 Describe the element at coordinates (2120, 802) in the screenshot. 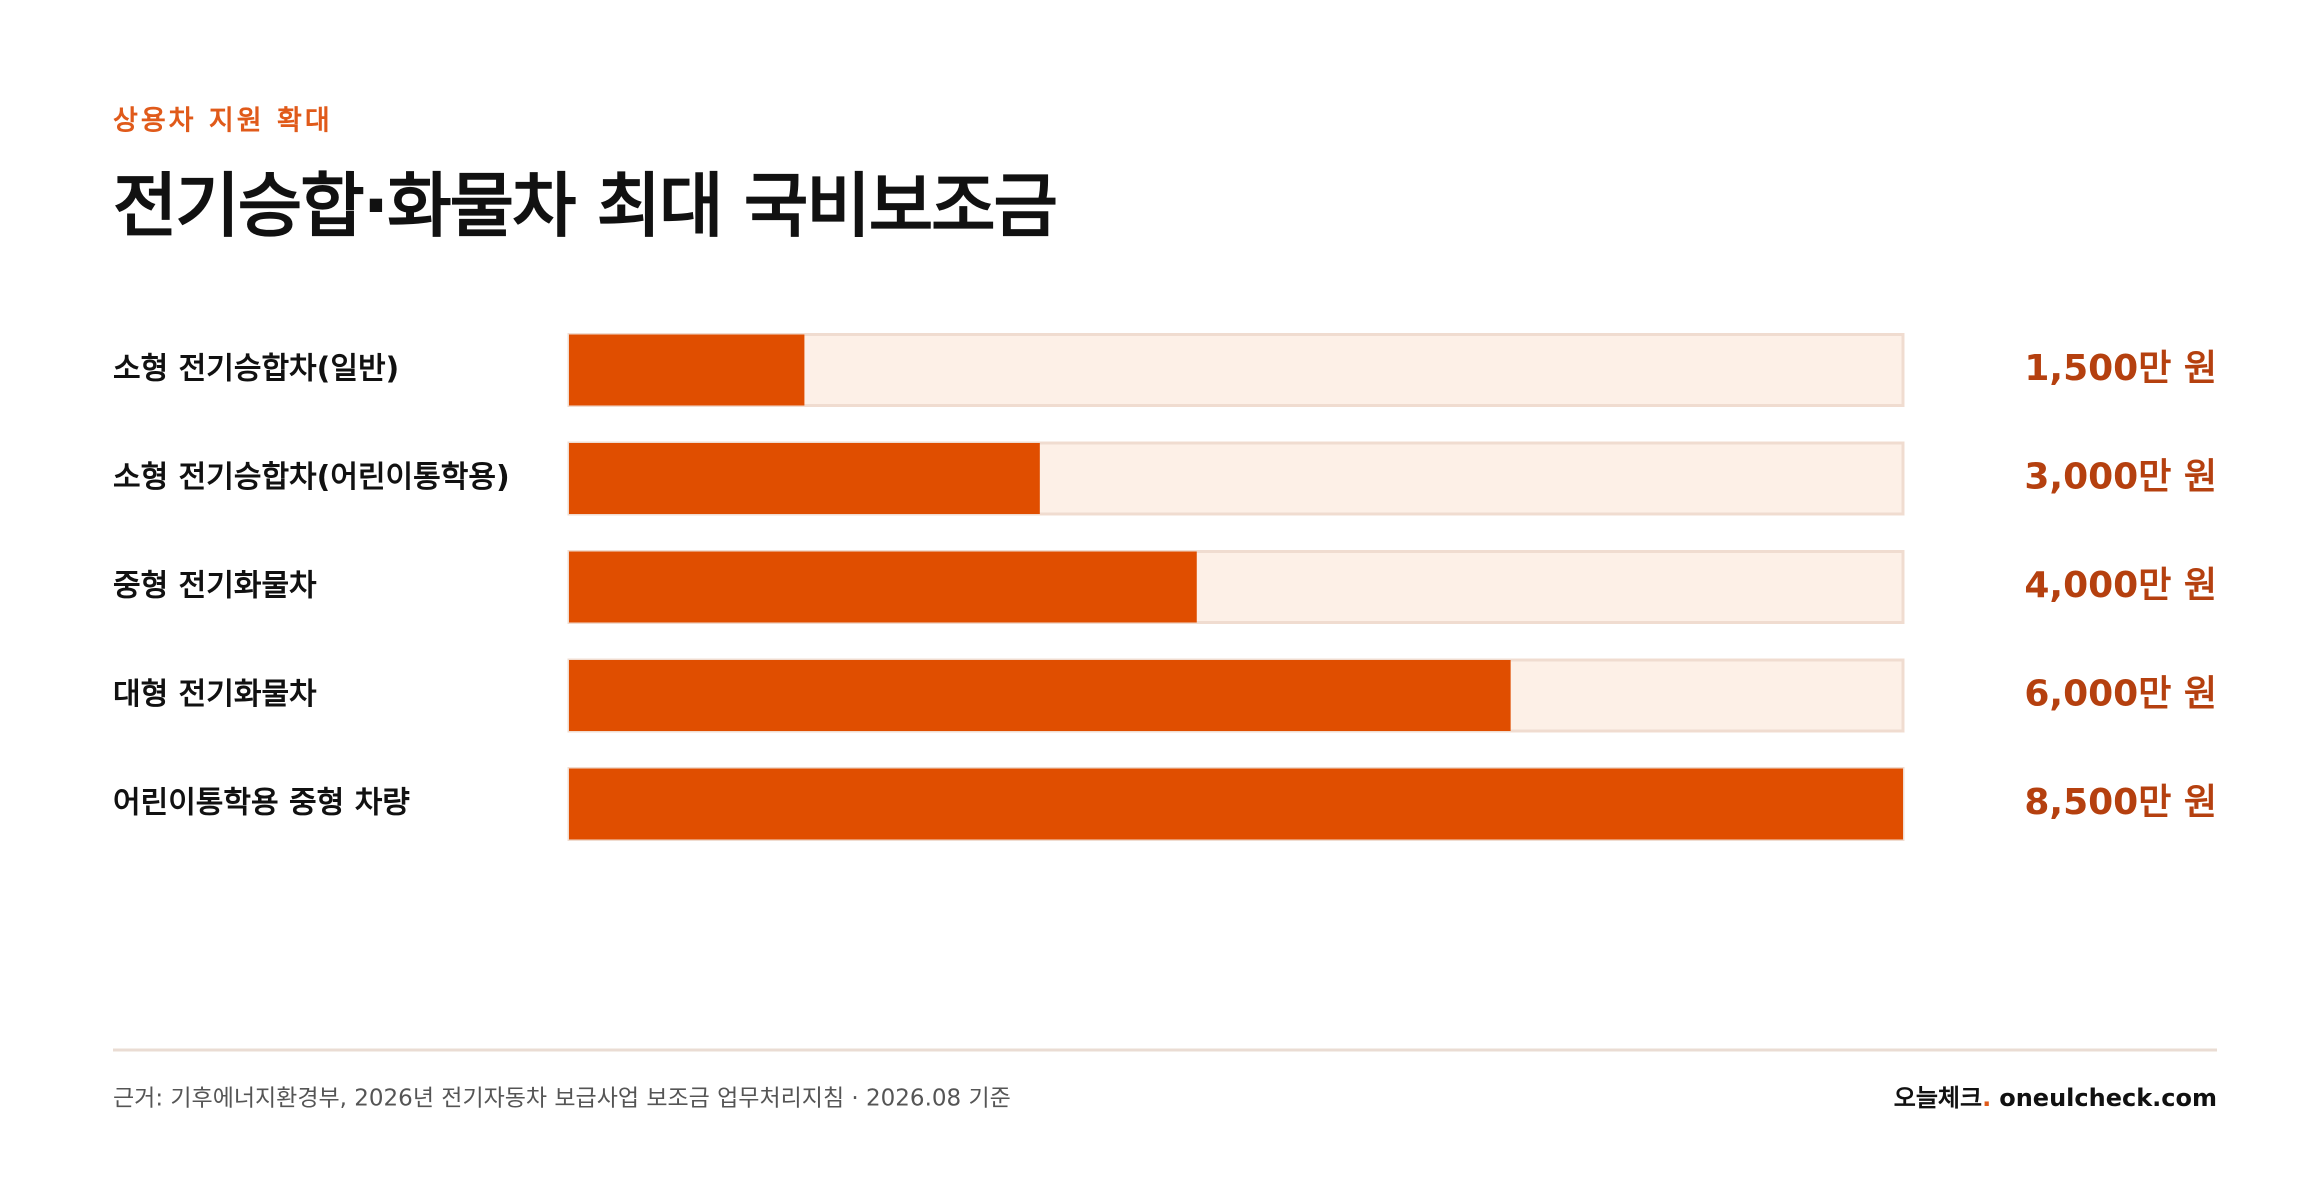

I see `value-label: 8,500만 원` at that location.